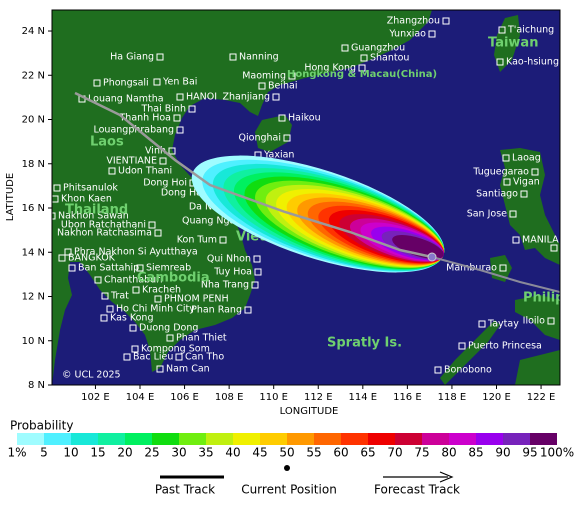  Describe the element at coordinates (389, 58) in the screenshot. I see `place-label: Shantou` at that location.